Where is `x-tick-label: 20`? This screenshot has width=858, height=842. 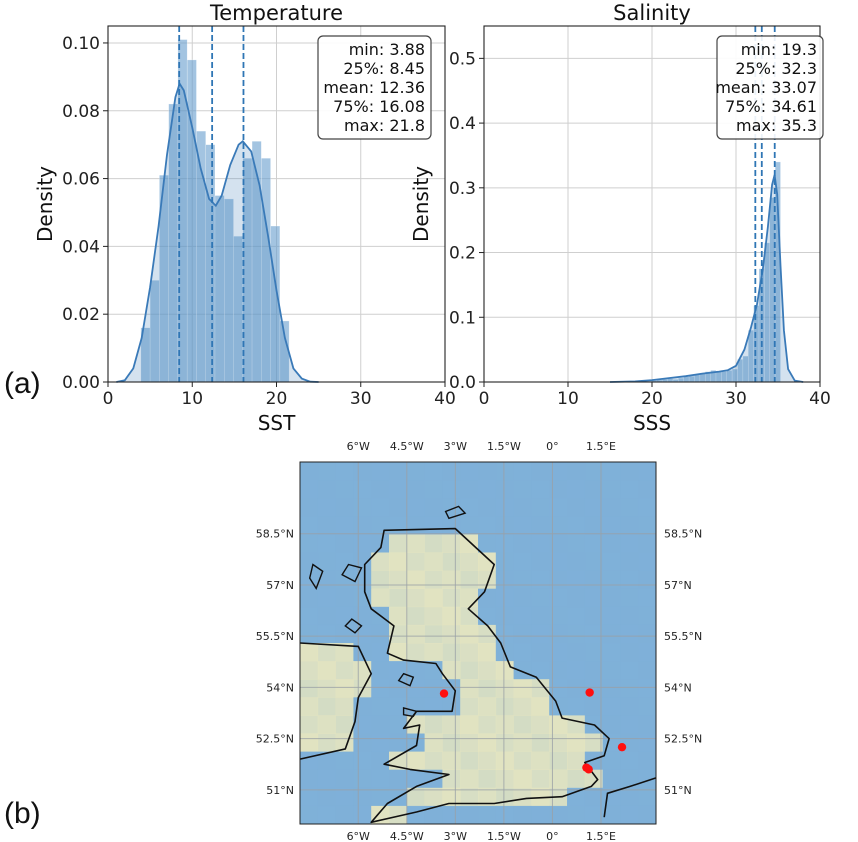
x-tick-label: 20 is located at coordinates (652, 399).